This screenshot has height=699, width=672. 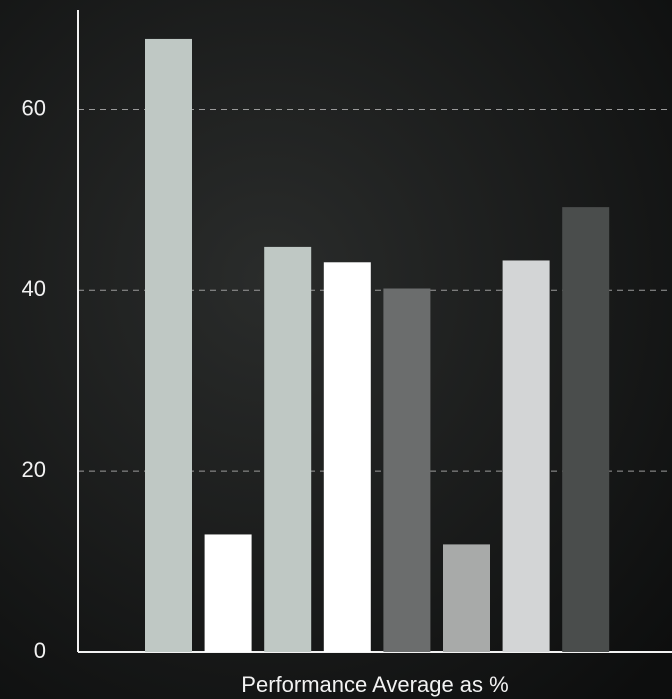 I want to click on y-tick-label: 60, so click(x=34, y=107).